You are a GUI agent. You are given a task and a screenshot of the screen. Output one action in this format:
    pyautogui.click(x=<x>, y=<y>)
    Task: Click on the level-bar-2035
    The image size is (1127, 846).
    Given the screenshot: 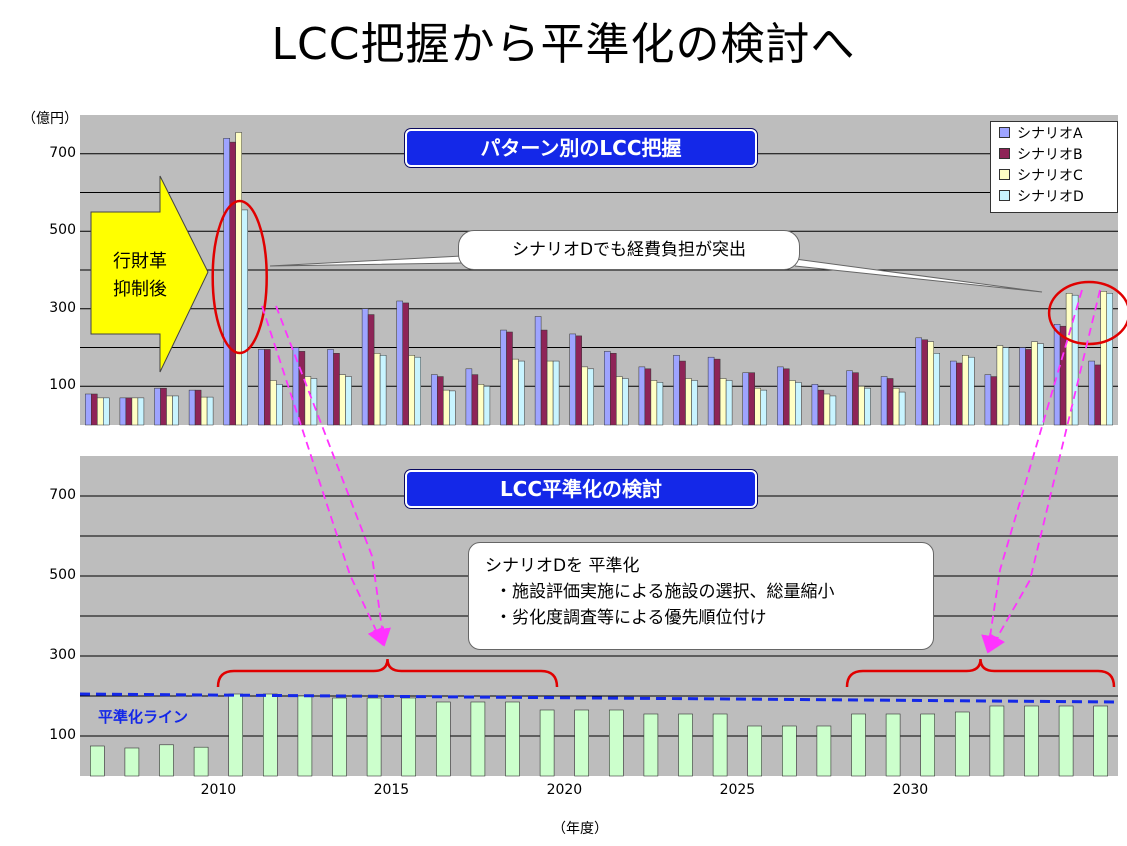 What is the action you would take?
    pyautogui.click(x=1100, y=741)
    